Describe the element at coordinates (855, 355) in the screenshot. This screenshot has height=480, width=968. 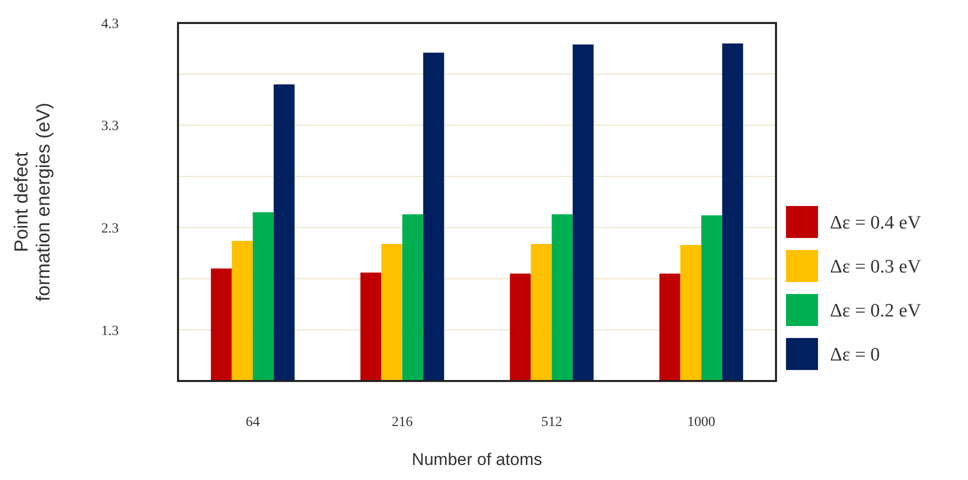
I see `legend-label: Δε = 0` at that location.